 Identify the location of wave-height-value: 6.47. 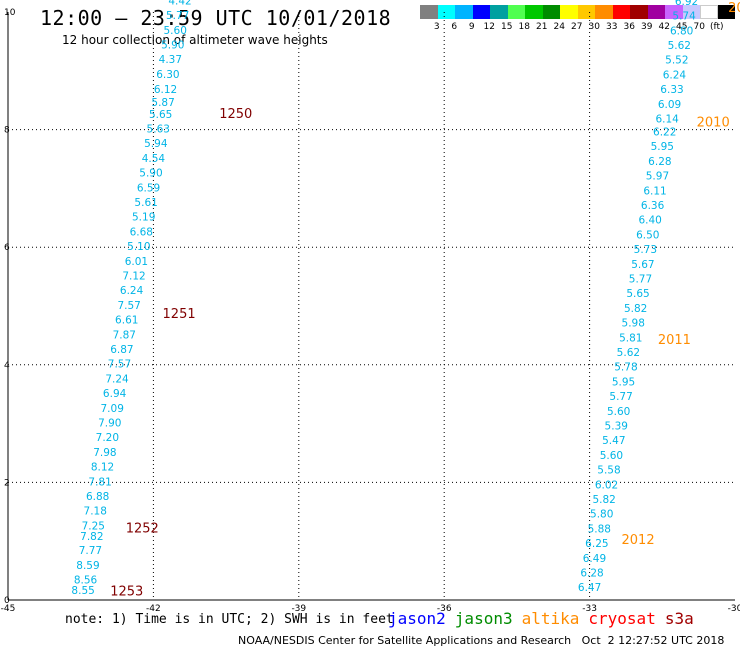
(589, 588).